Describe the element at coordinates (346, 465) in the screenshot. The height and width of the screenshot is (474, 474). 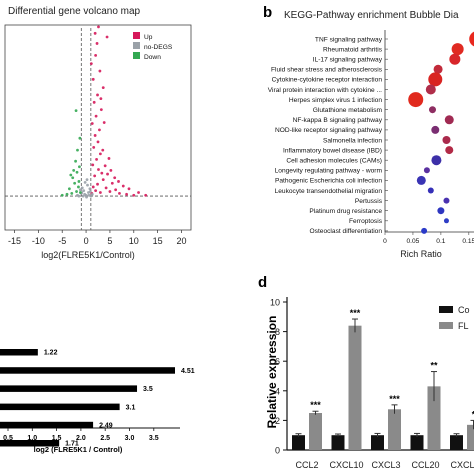
I see `expression-category-label: CXCL10` at that location.